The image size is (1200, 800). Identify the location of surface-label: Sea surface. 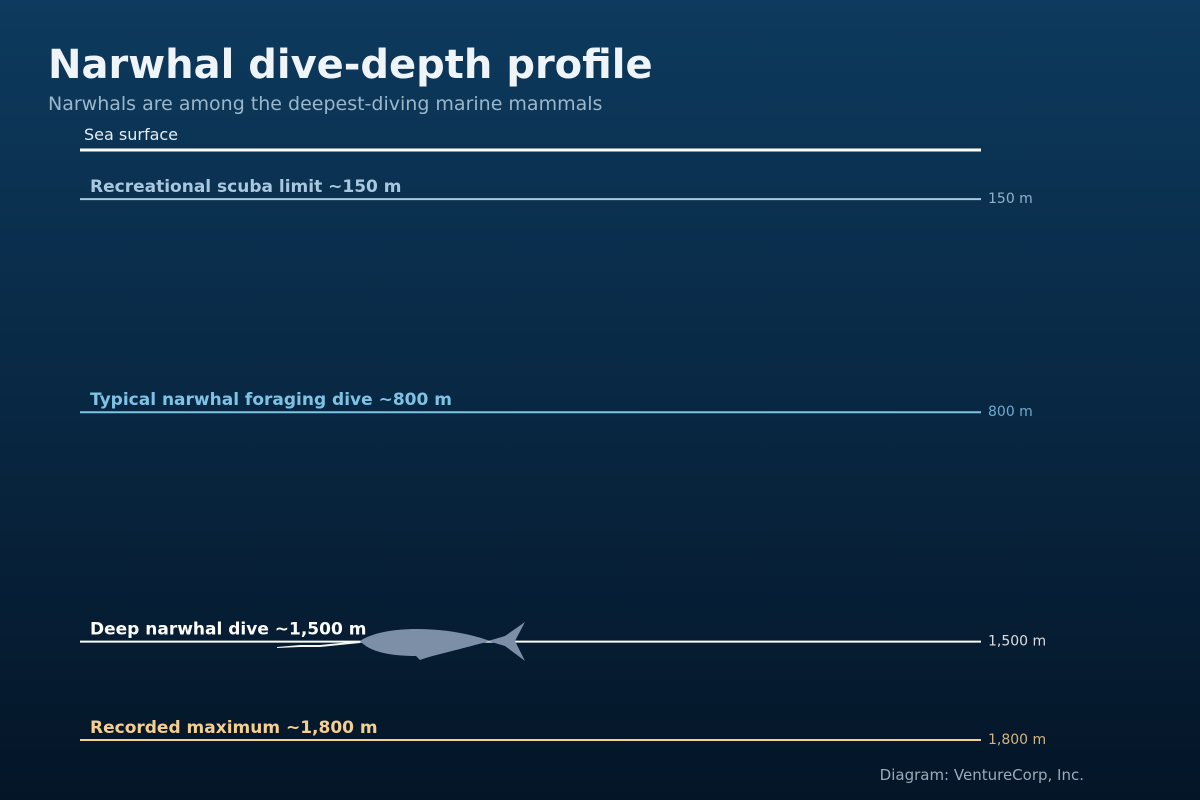
(131, 134).